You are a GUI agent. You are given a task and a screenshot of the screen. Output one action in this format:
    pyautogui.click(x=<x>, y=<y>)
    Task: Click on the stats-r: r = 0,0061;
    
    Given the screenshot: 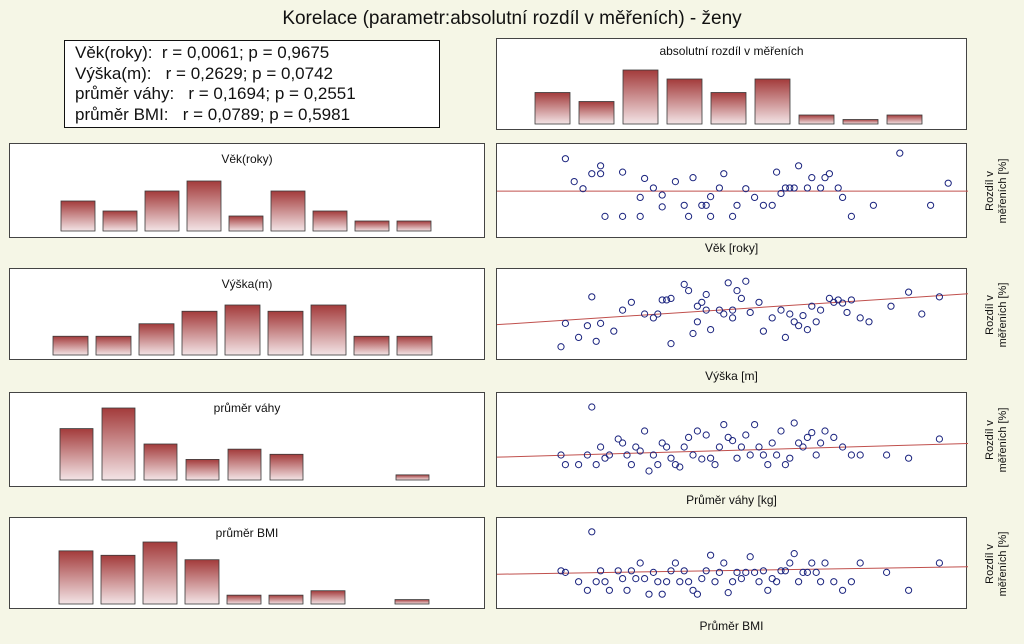 What is the action you would take?
    pyautogui.click(x=202, y=52)
    